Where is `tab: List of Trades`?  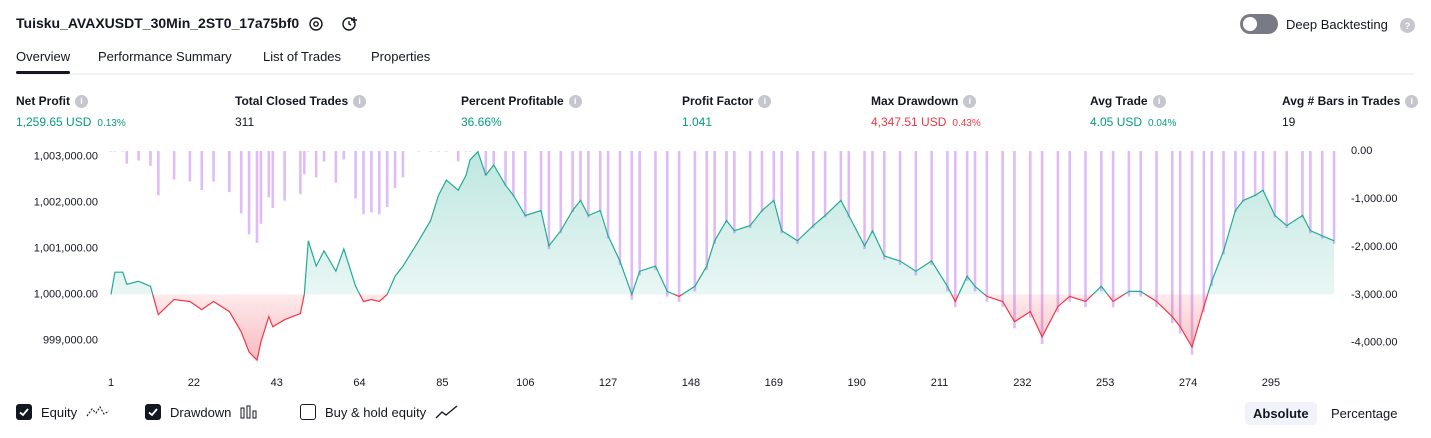
tab: List of Trades is located at coordinates (302, 56).